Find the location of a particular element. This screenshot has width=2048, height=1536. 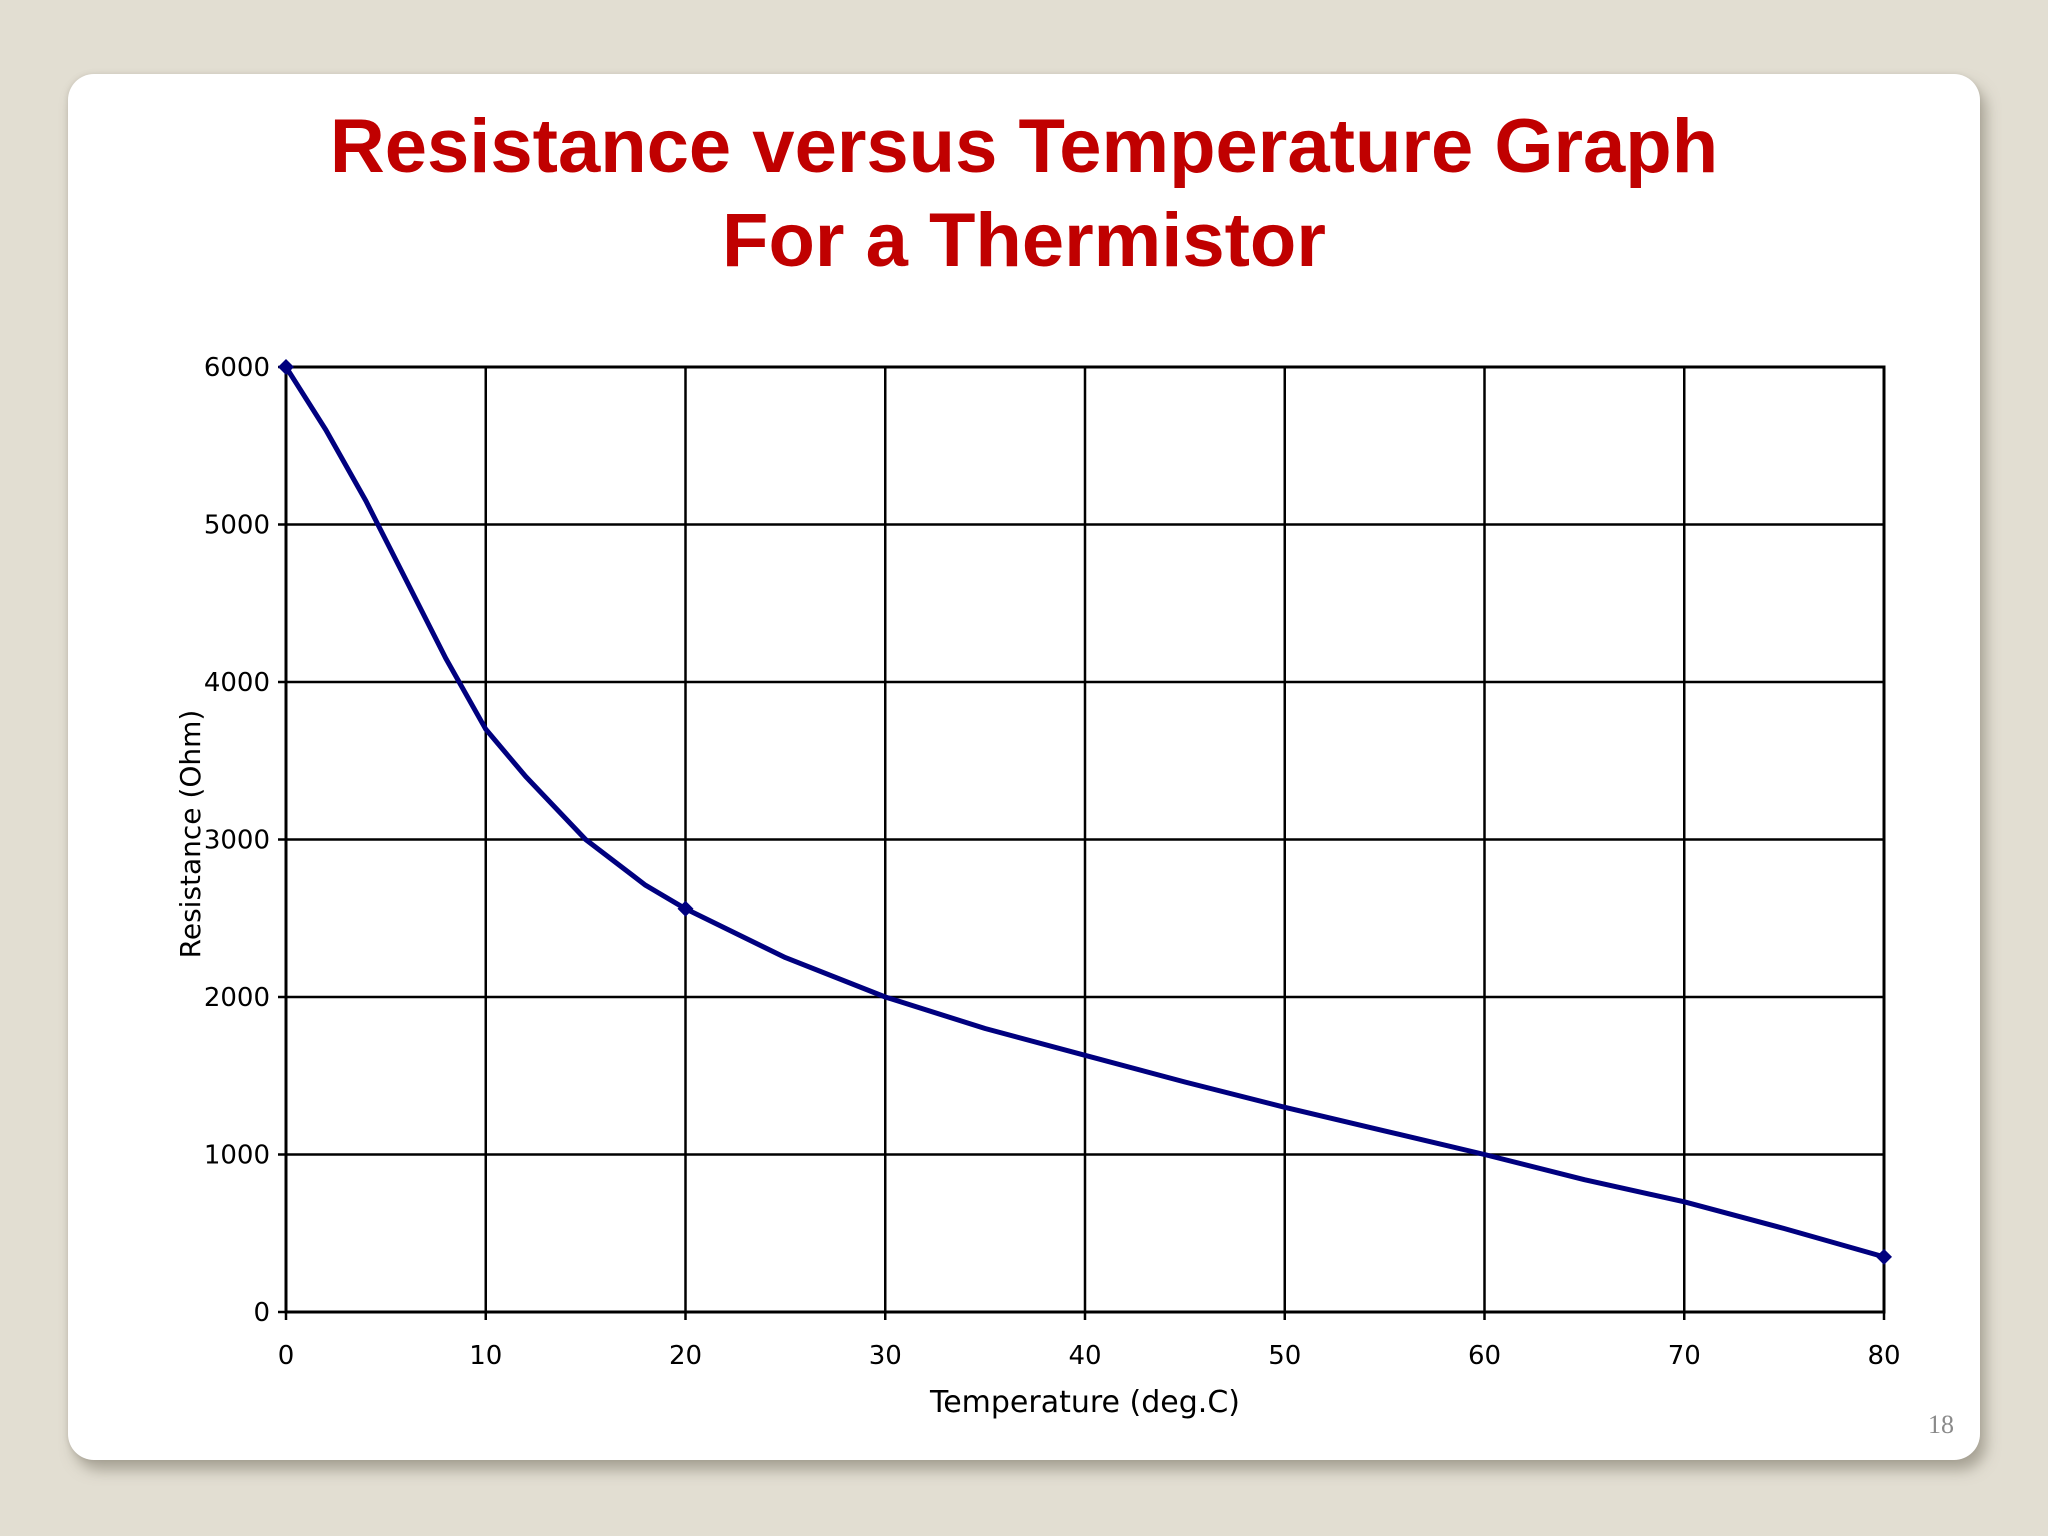

y-tick-label: 0 is located at coordinates (261, 1313).